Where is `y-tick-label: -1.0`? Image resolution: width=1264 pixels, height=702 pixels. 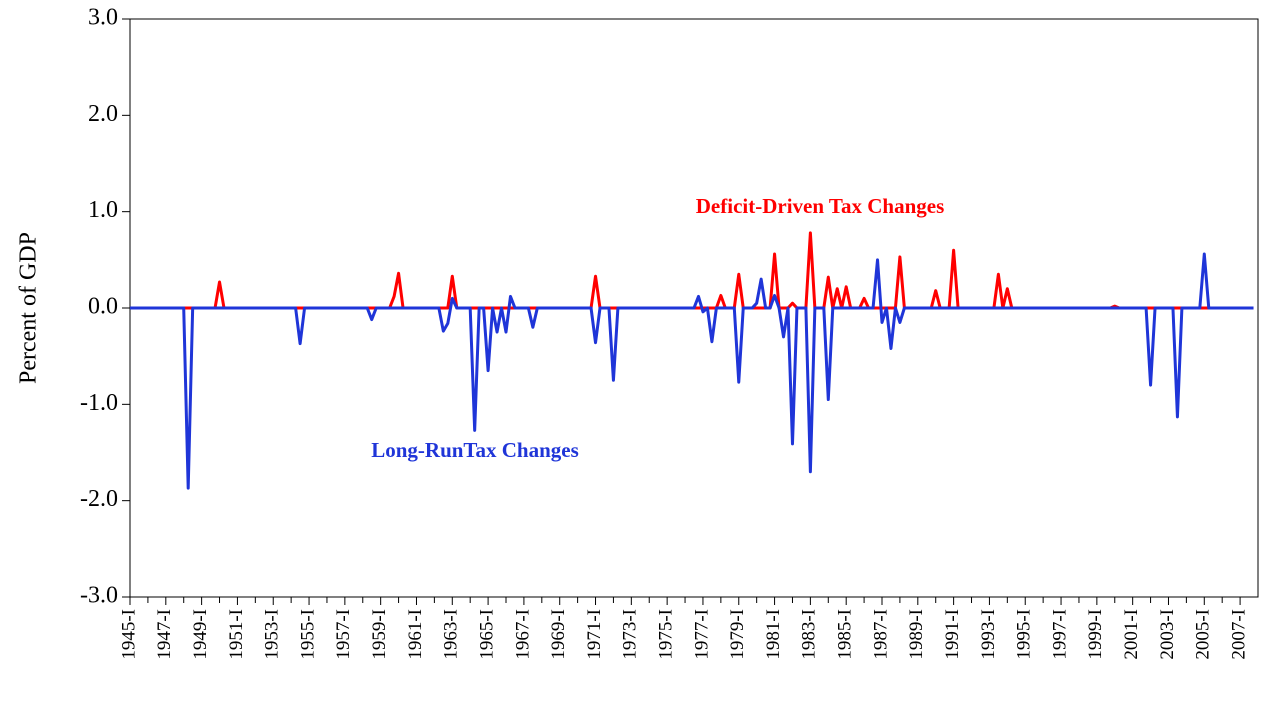
y-tick-label: -1.0 is located at coordinates (99, 403).